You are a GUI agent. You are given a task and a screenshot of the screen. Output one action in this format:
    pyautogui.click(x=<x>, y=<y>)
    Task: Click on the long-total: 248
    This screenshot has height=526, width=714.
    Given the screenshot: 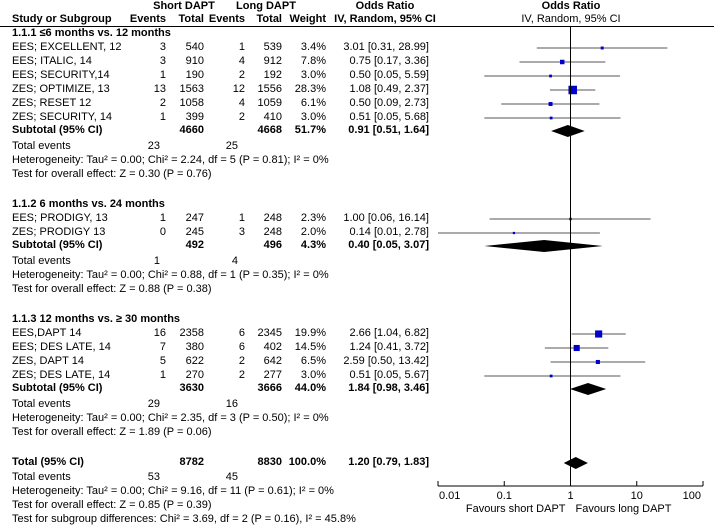 What is the action you would take?
    pyautogui.click(x=272, y=232)
    